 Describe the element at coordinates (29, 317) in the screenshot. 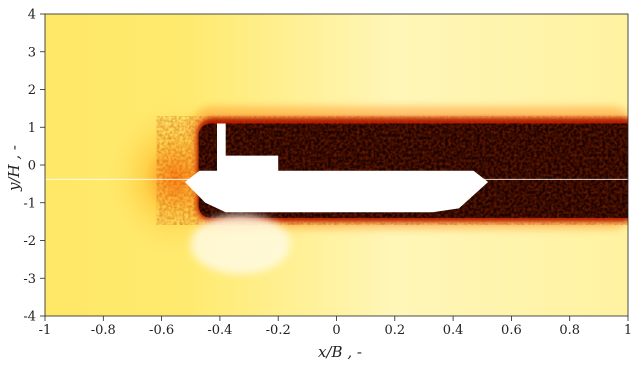

I see `y-tick-label: -4` at that location.